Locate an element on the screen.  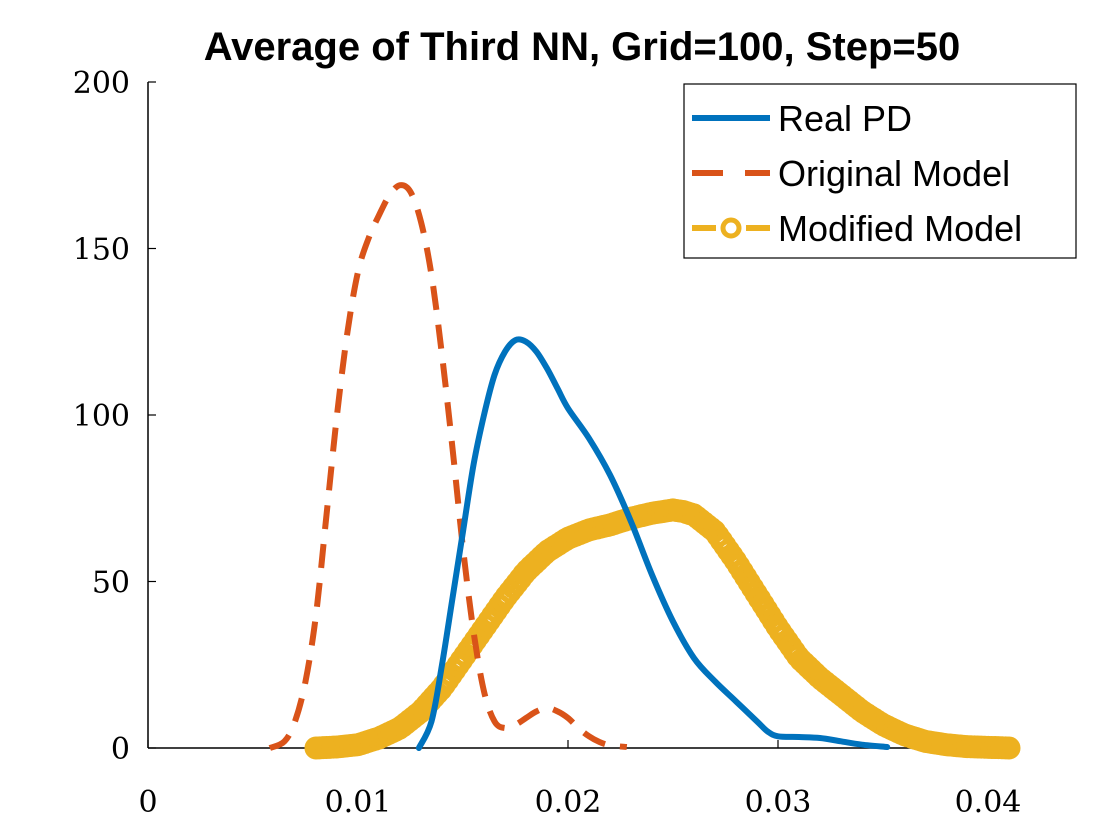
y-tick-label: 200 is located at coordinates (101, 83).